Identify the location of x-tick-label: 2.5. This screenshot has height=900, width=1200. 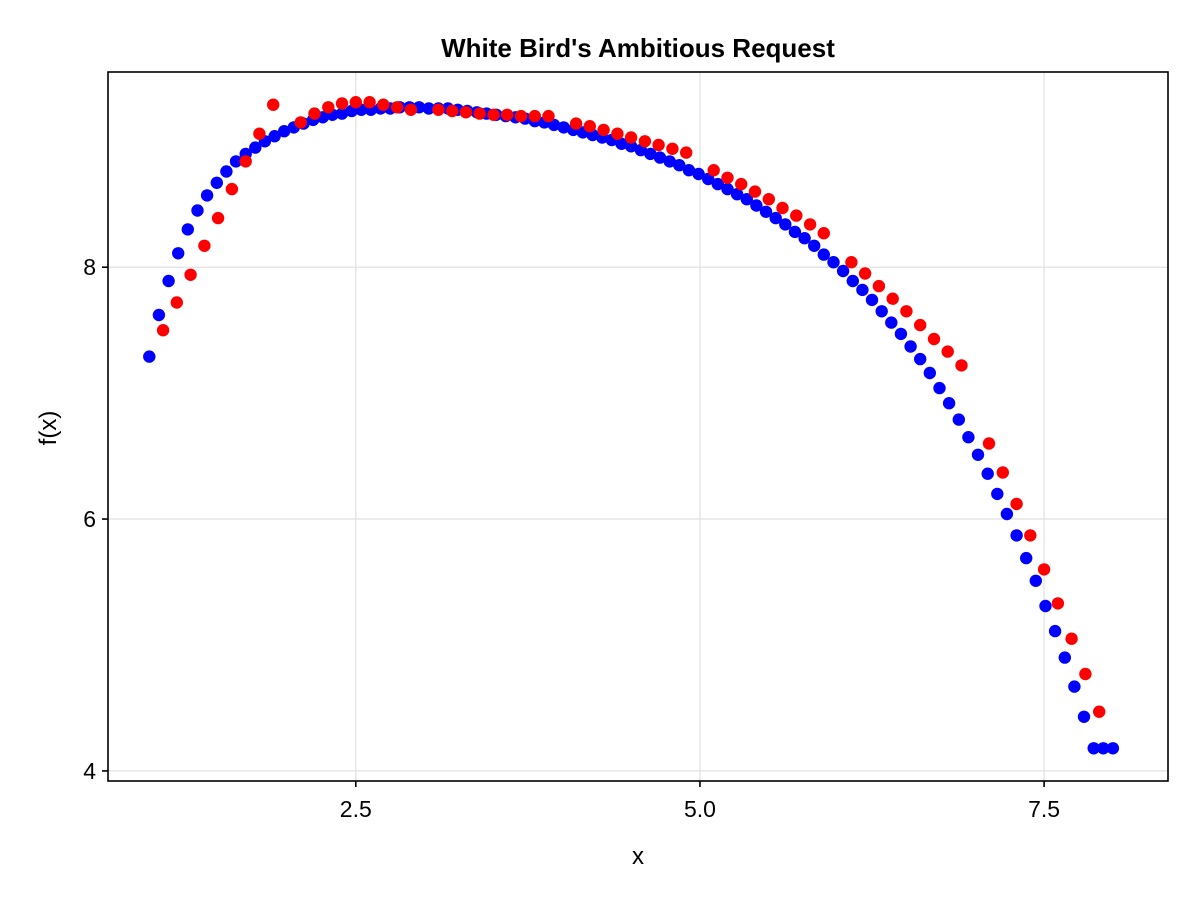
(356, 809).